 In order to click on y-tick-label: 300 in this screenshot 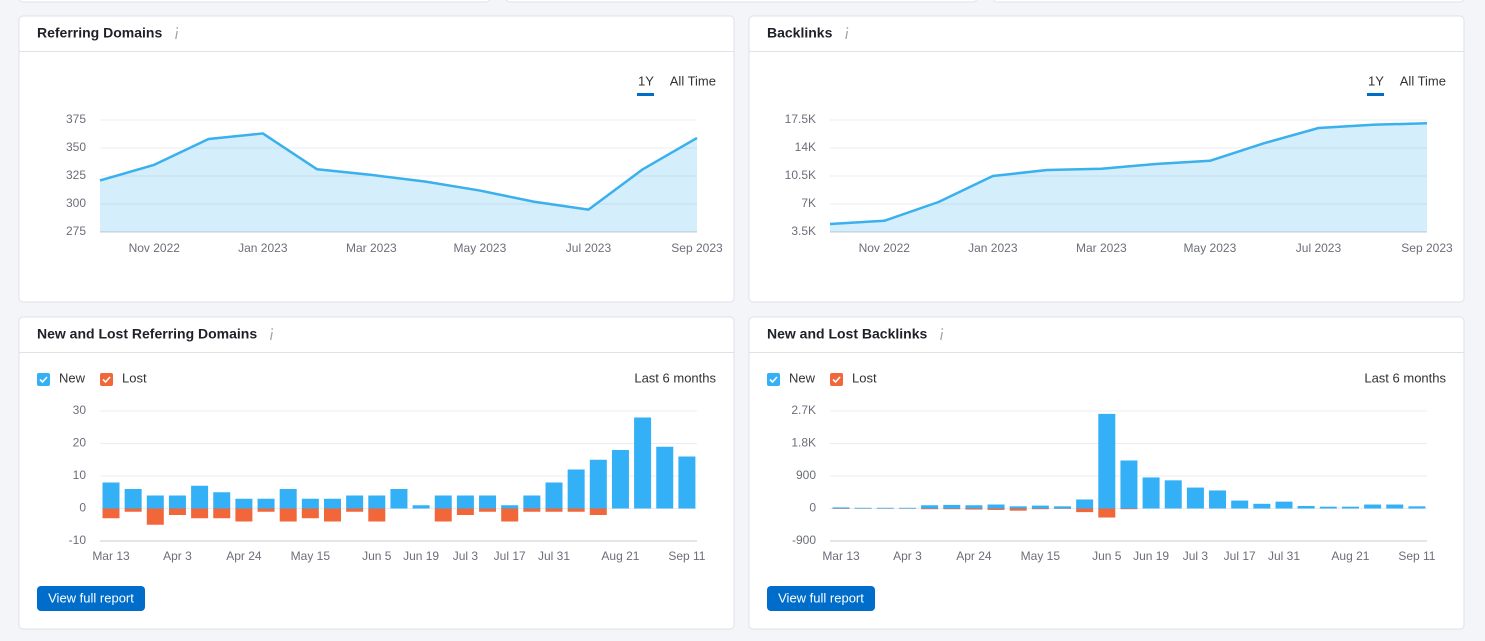, I will do `click(76, 203)`.